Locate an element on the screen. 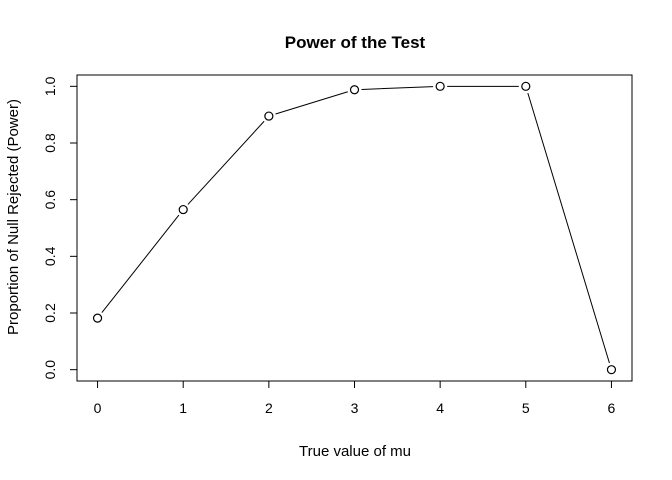 The image size is (672, 480). y-tick-label: 0.0 is located at coordinates (50, 370).